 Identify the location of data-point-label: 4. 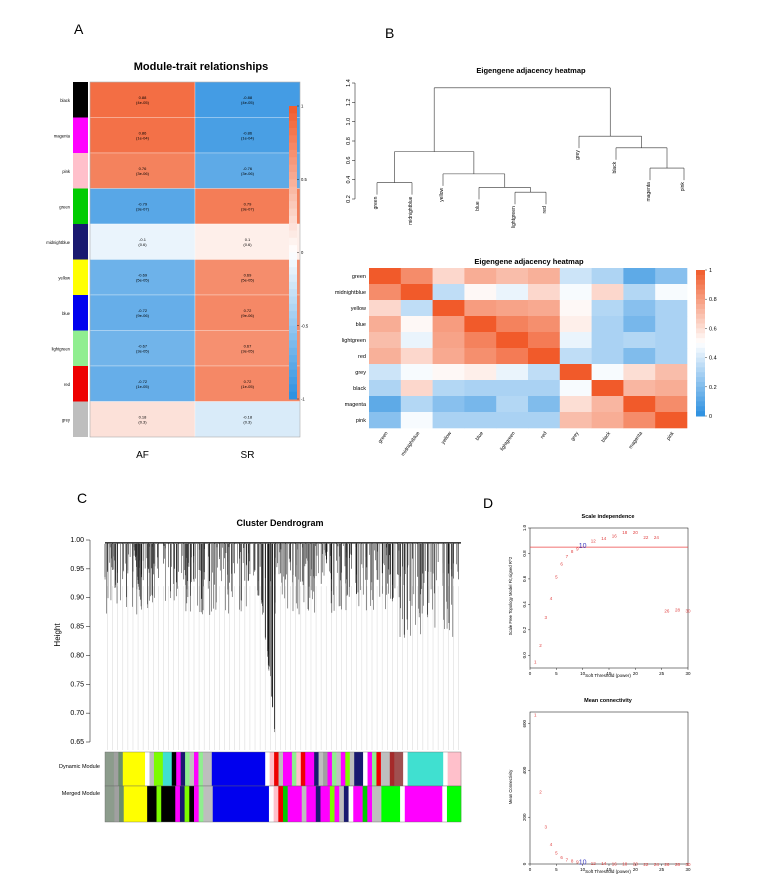
(551, 844).